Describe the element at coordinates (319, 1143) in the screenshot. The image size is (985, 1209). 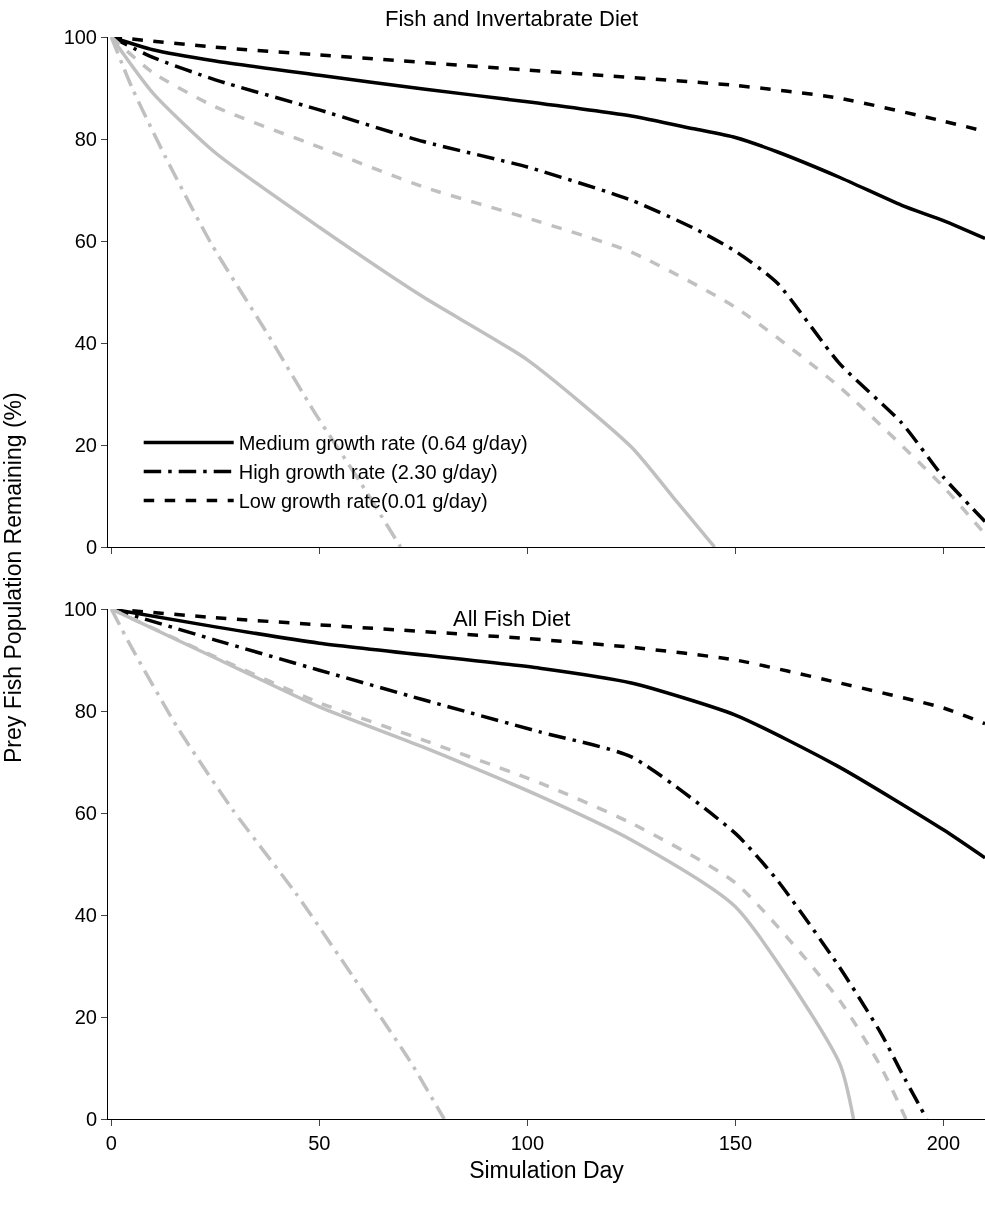
I see `x-tick-label: 50` at that location.